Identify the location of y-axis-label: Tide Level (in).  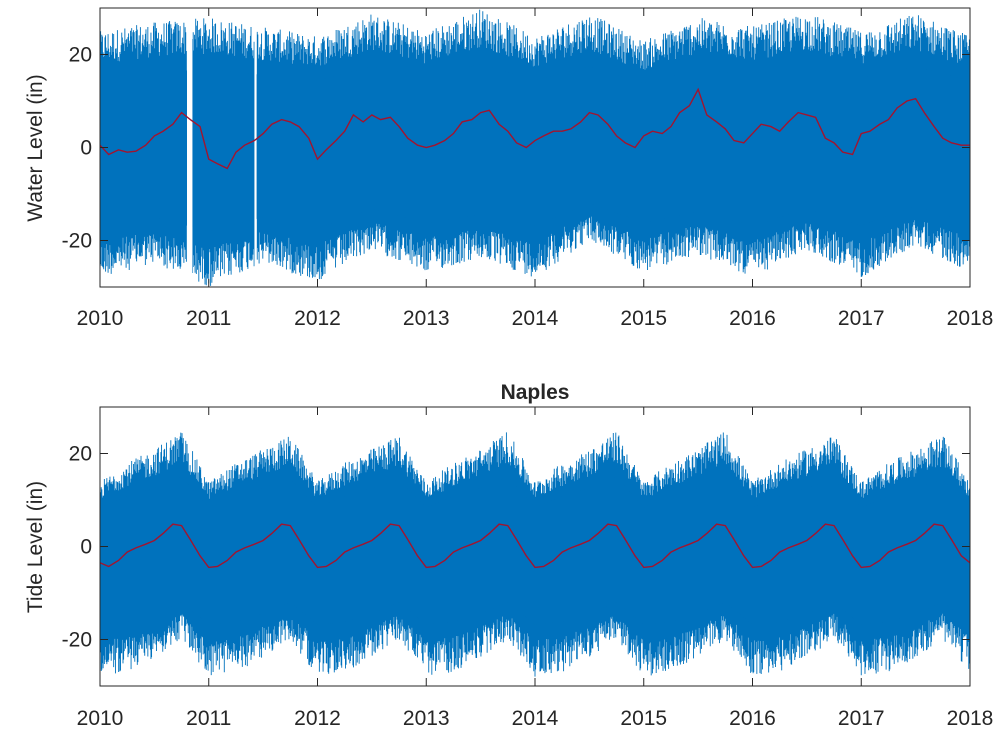
(35, 547).